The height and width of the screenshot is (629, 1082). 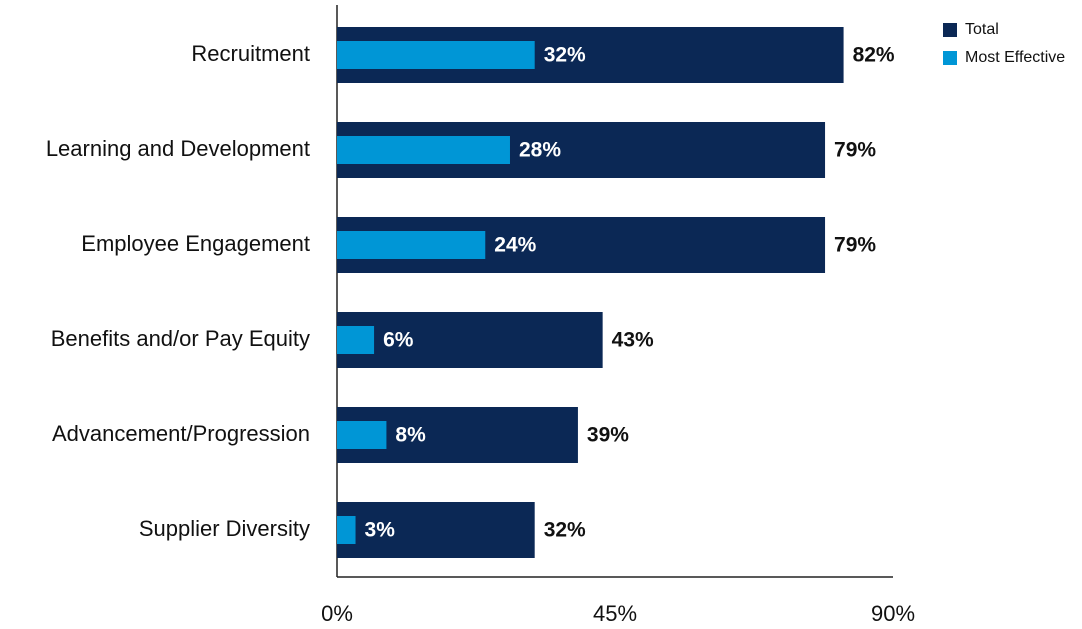 I want to click on x-tick-label: 0%, so click(x=337, y=613).